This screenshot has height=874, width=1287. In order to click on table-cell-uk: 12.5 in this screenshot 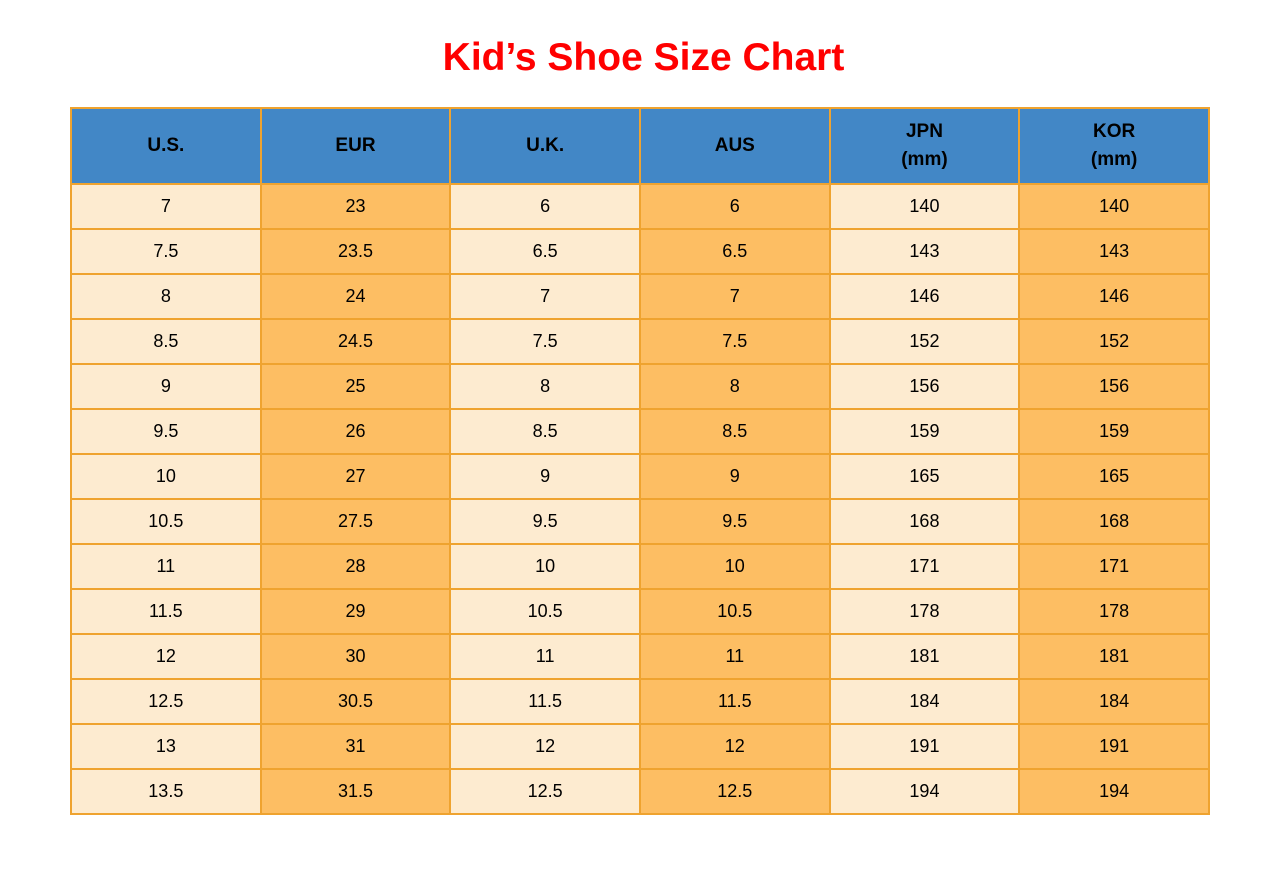, I will do `click(545, 791)`.